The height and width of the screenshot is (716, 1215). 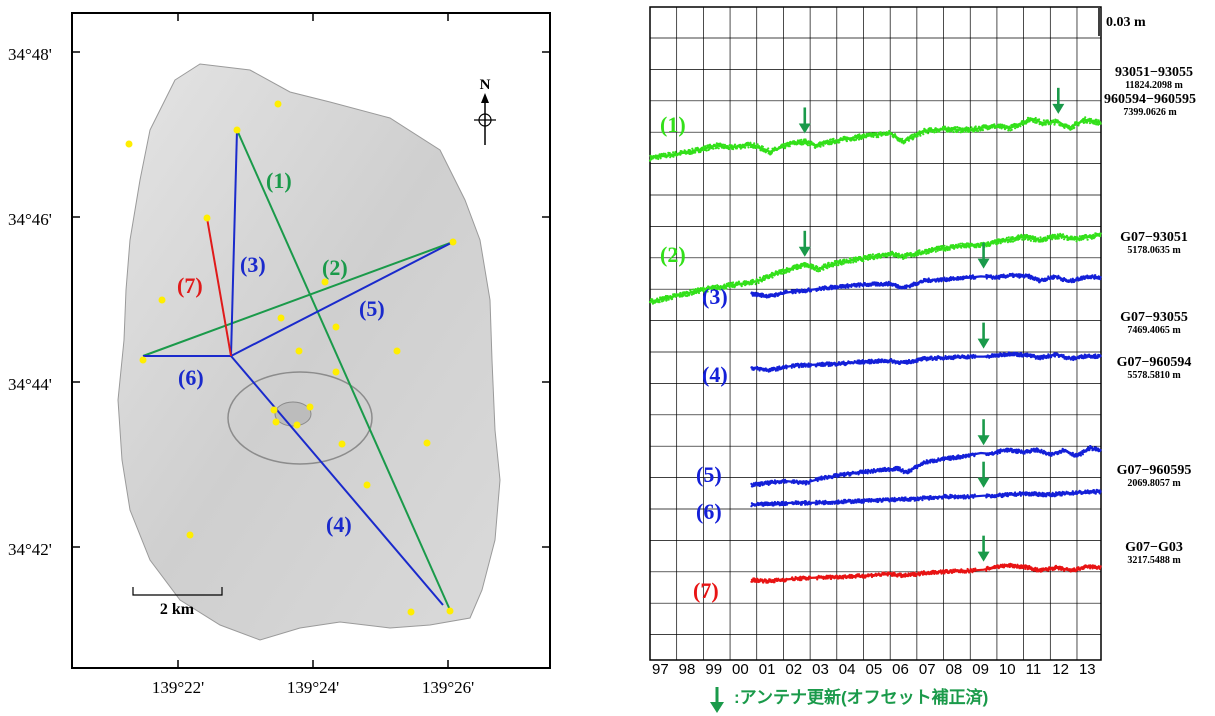 What do you see at coordinates (30, 219) in the screenshot?
I see `lat-label: 34°46'` at bounding box center [30, 219].